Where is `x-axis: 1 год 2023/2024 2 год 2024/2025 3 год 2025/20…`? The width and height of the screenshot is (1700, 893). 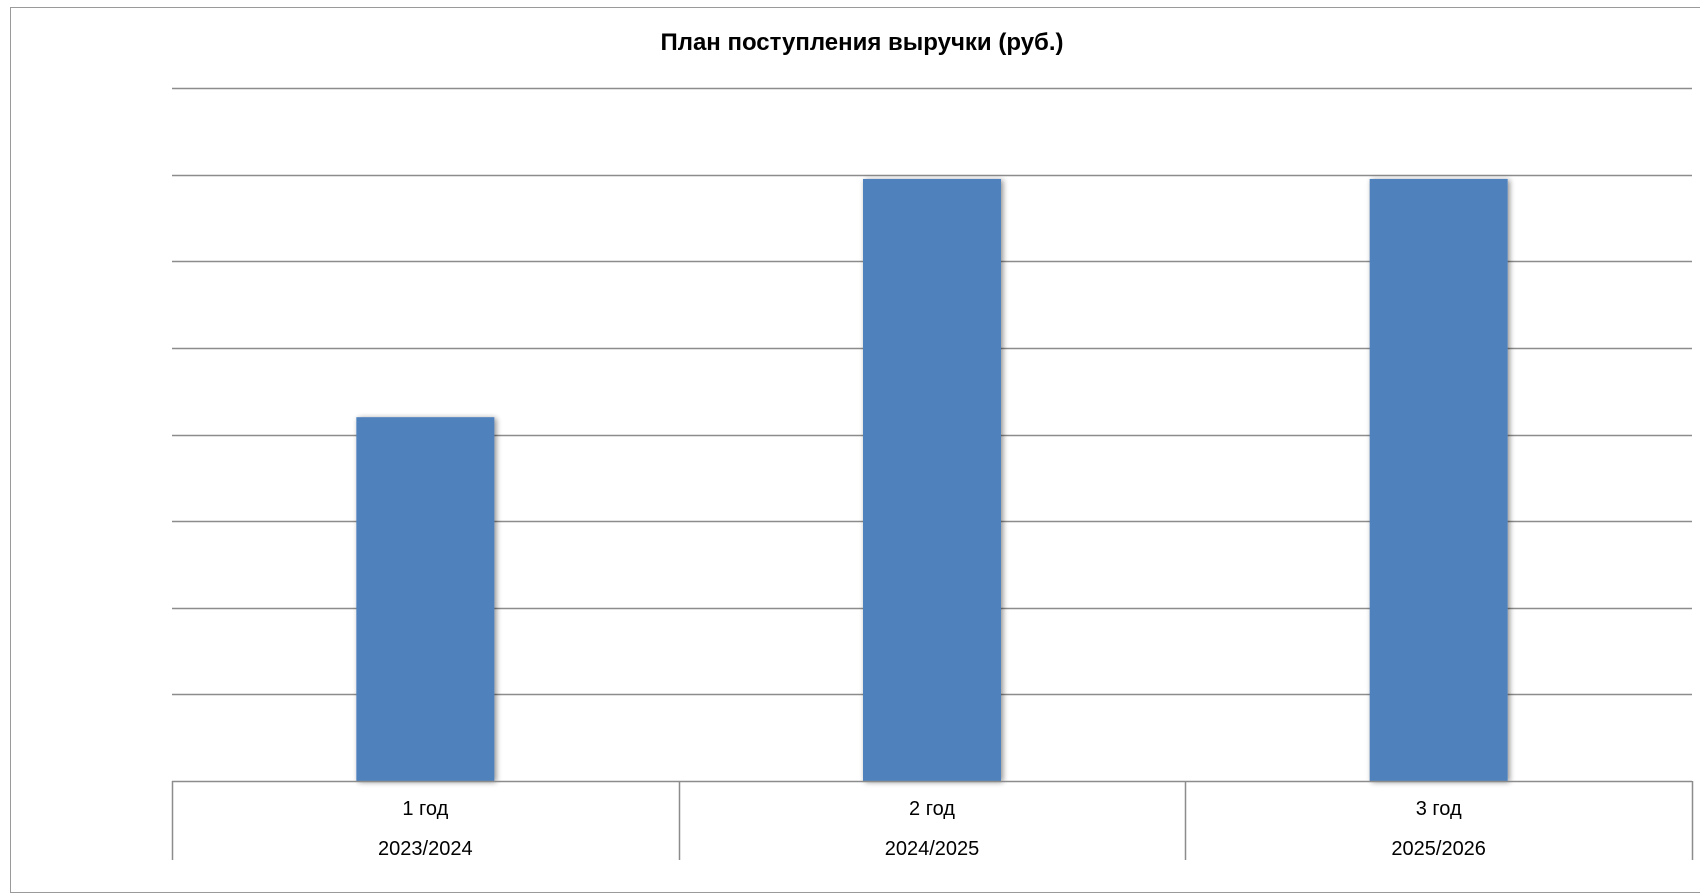 x-axis: 1 год 2023/2024 2 год 2024/2025 3 год 2025/20… is located at coordinates (932, 820).